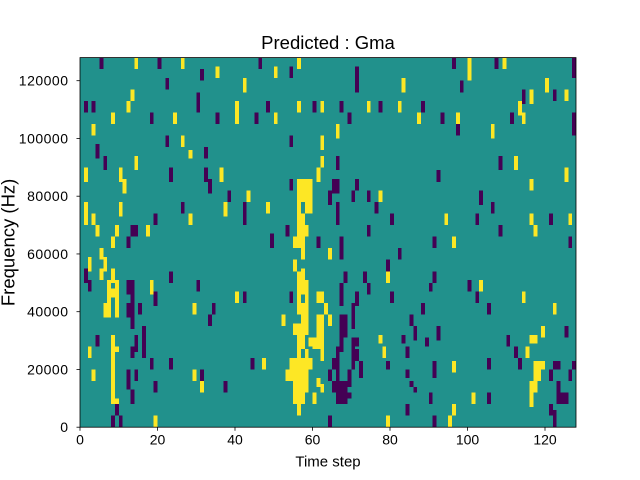  Describe the element at coordinates (390, 440) in the screenshot. I see `svg-text: 80` at that location.